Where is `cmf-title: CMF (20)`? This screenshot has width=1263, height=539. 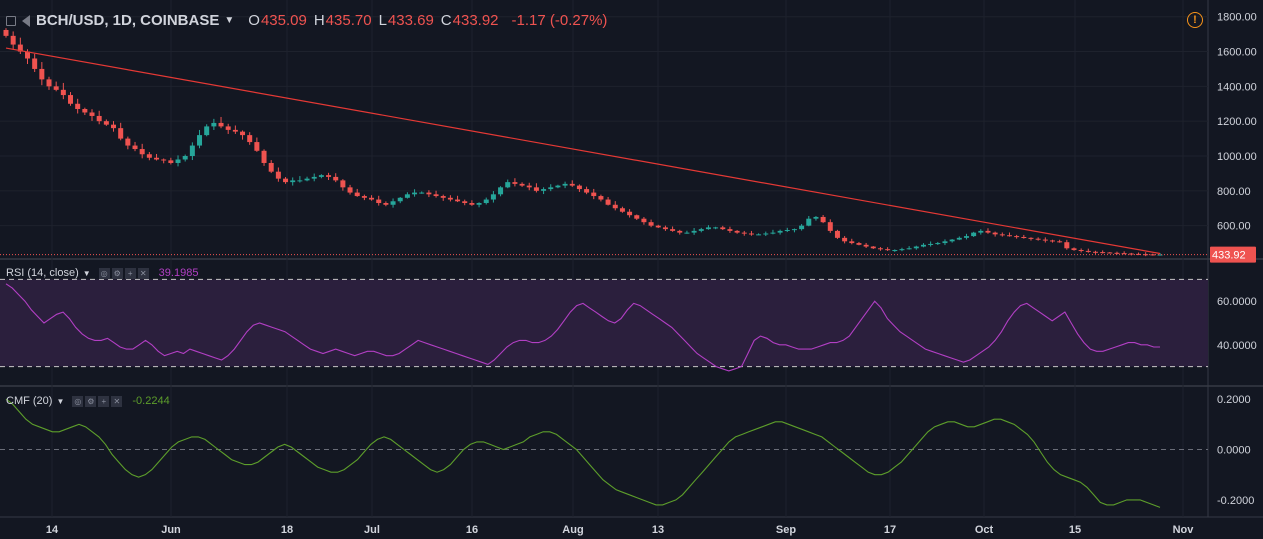
cmf-title: CMF (20) is located at coordinates (29, 401).